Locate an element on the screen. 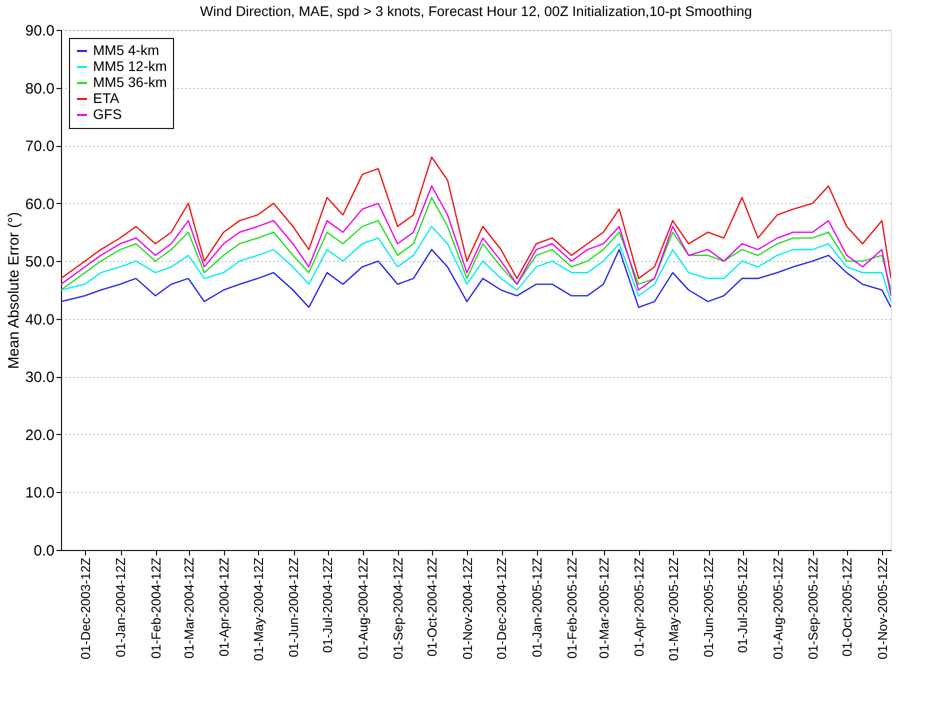 The width and height of the screenshot is (931, 722). chart-title: Wind Direction, MAE, spd > 3 knots, Forecast Hour 12, 00Z Initialization,10-pt Smoothing is located at coordinates (476, 11).